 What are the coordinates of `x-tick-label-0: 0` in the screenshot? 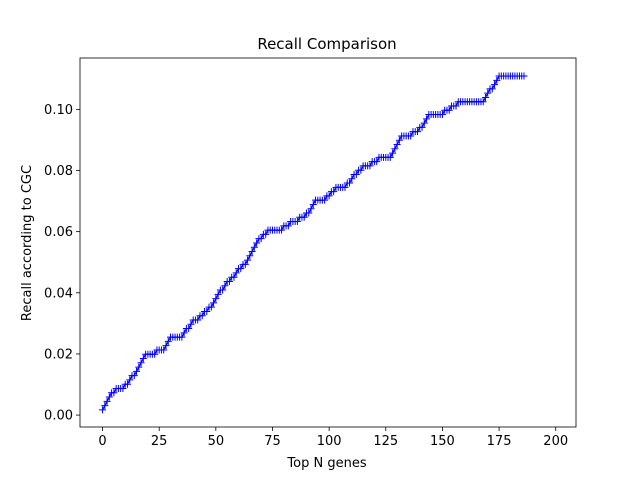 It's located at (102, 441).